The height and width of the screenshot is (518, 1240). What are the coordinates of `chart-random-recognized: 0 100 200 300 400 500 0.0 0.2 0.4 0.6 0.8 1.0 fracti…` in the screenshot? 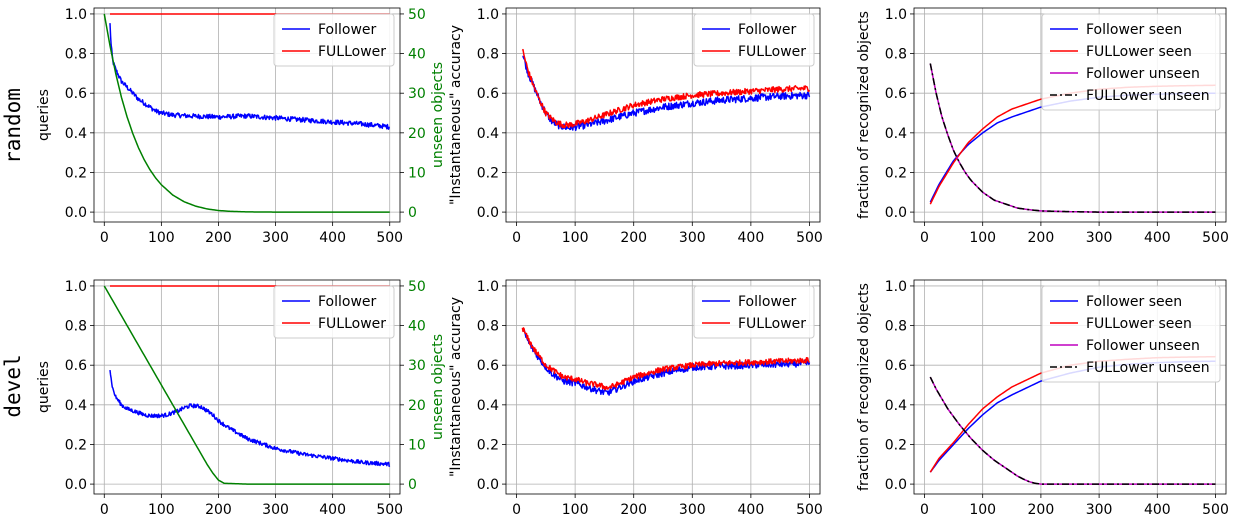 It's located at (1042, 126).